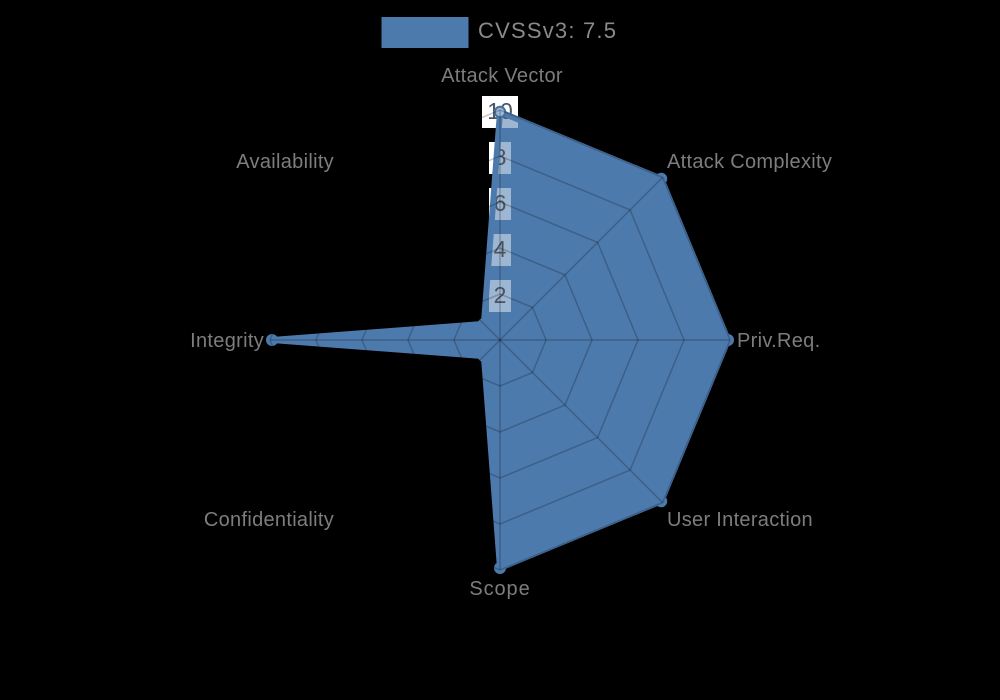 The height and width of the screenshot is (700, 1000). Describe the element at coordinates (547, 30) in the screenshot. I see `svg-text: CVSSv3: 7.5` at that location.